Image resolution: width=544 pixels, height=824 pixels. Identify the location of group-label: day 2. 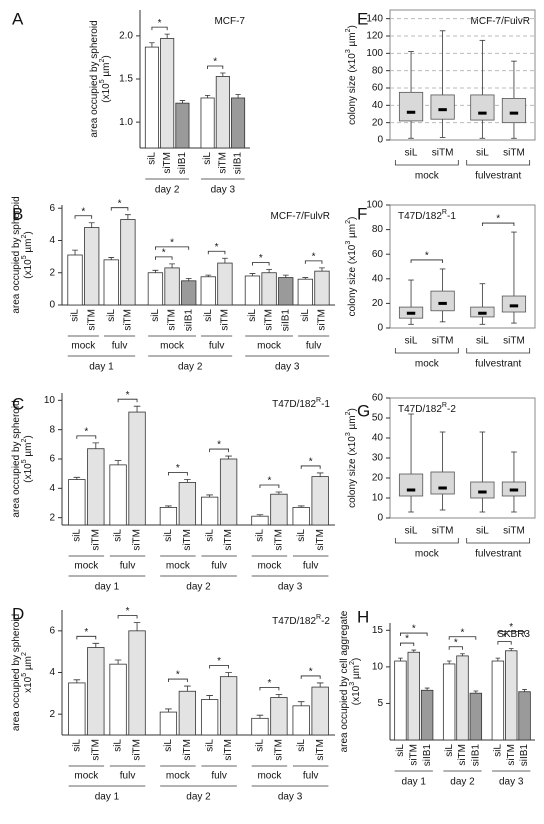
(167, 190).